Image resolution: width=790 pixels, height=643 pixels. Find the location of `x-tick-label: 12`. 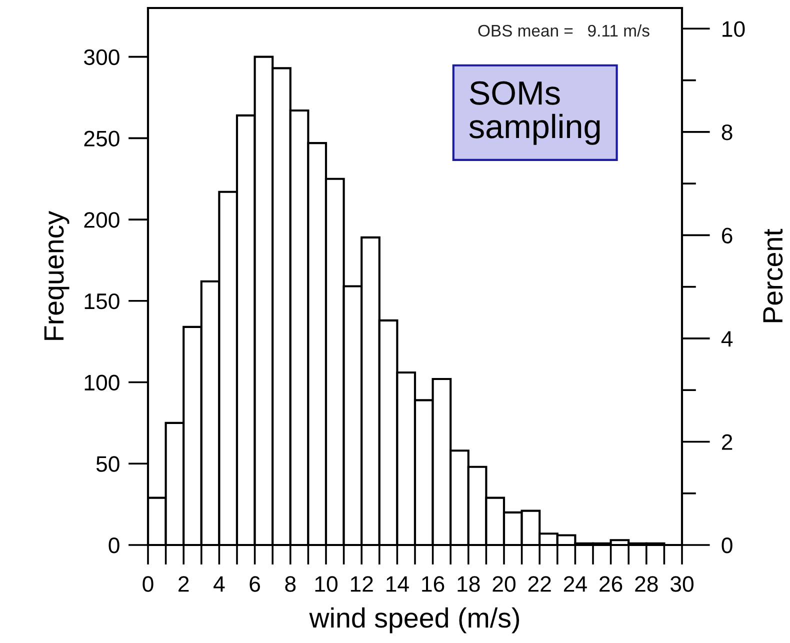

x-tick-label: 12 is located at coordinates (361, 584).